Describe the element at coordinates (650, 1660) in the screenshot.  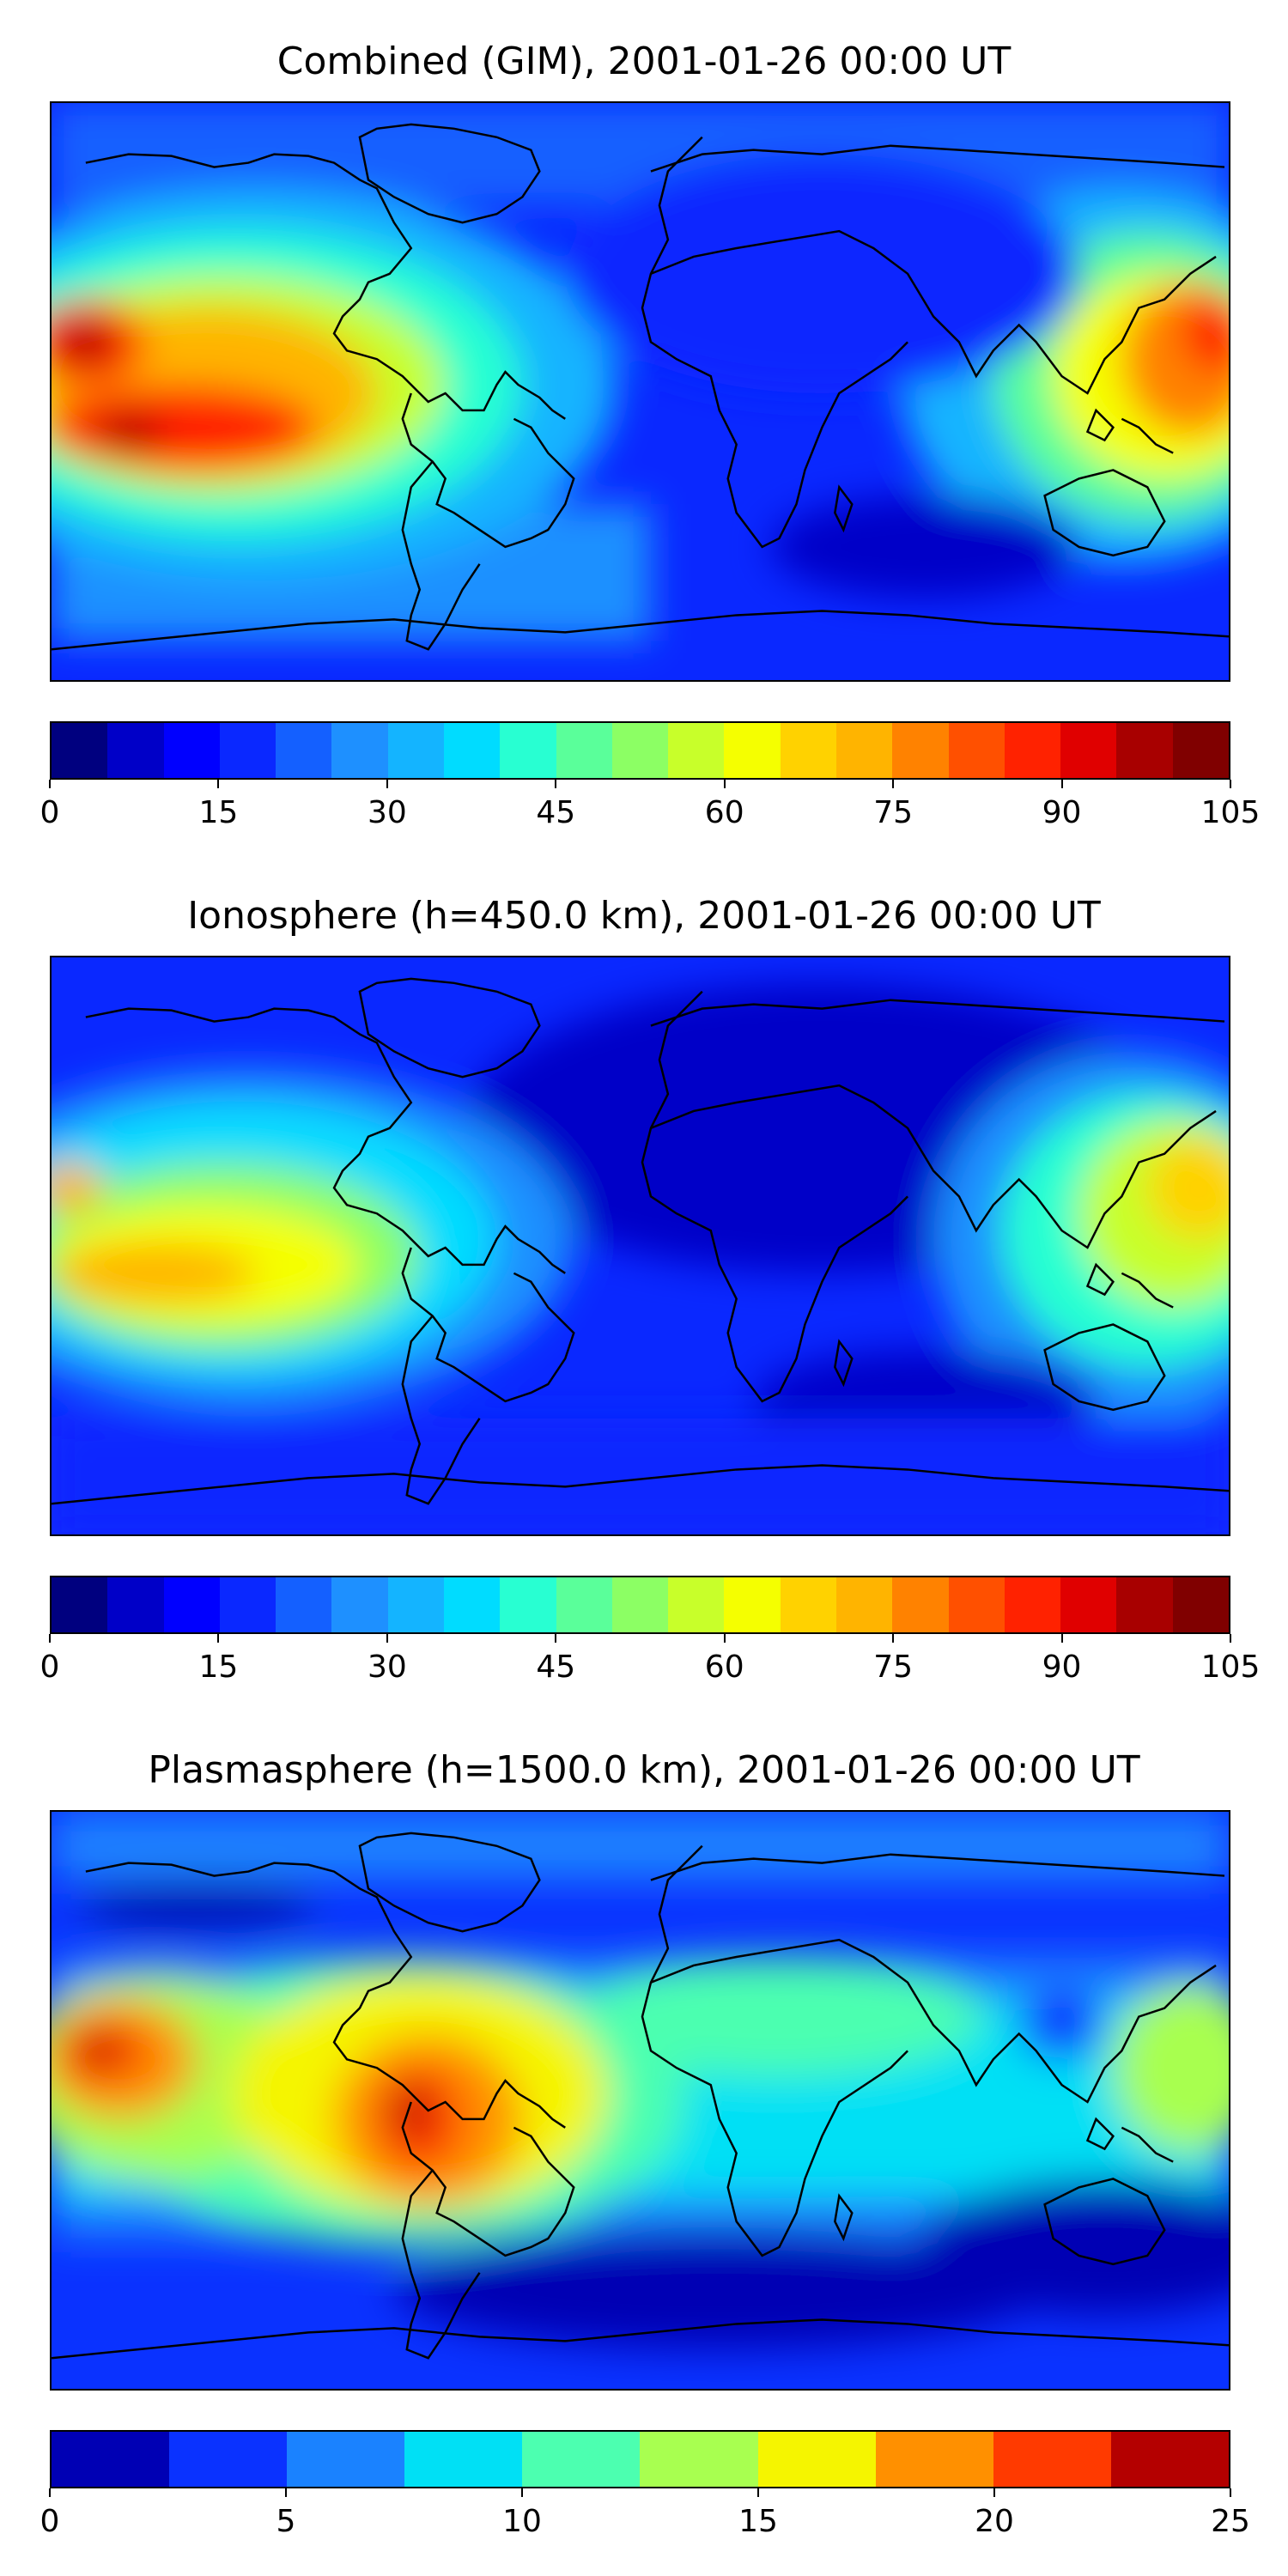
I see `colorbar-ticks-ionosphere: 0 15 30 45 60 75 90 105` at that location.